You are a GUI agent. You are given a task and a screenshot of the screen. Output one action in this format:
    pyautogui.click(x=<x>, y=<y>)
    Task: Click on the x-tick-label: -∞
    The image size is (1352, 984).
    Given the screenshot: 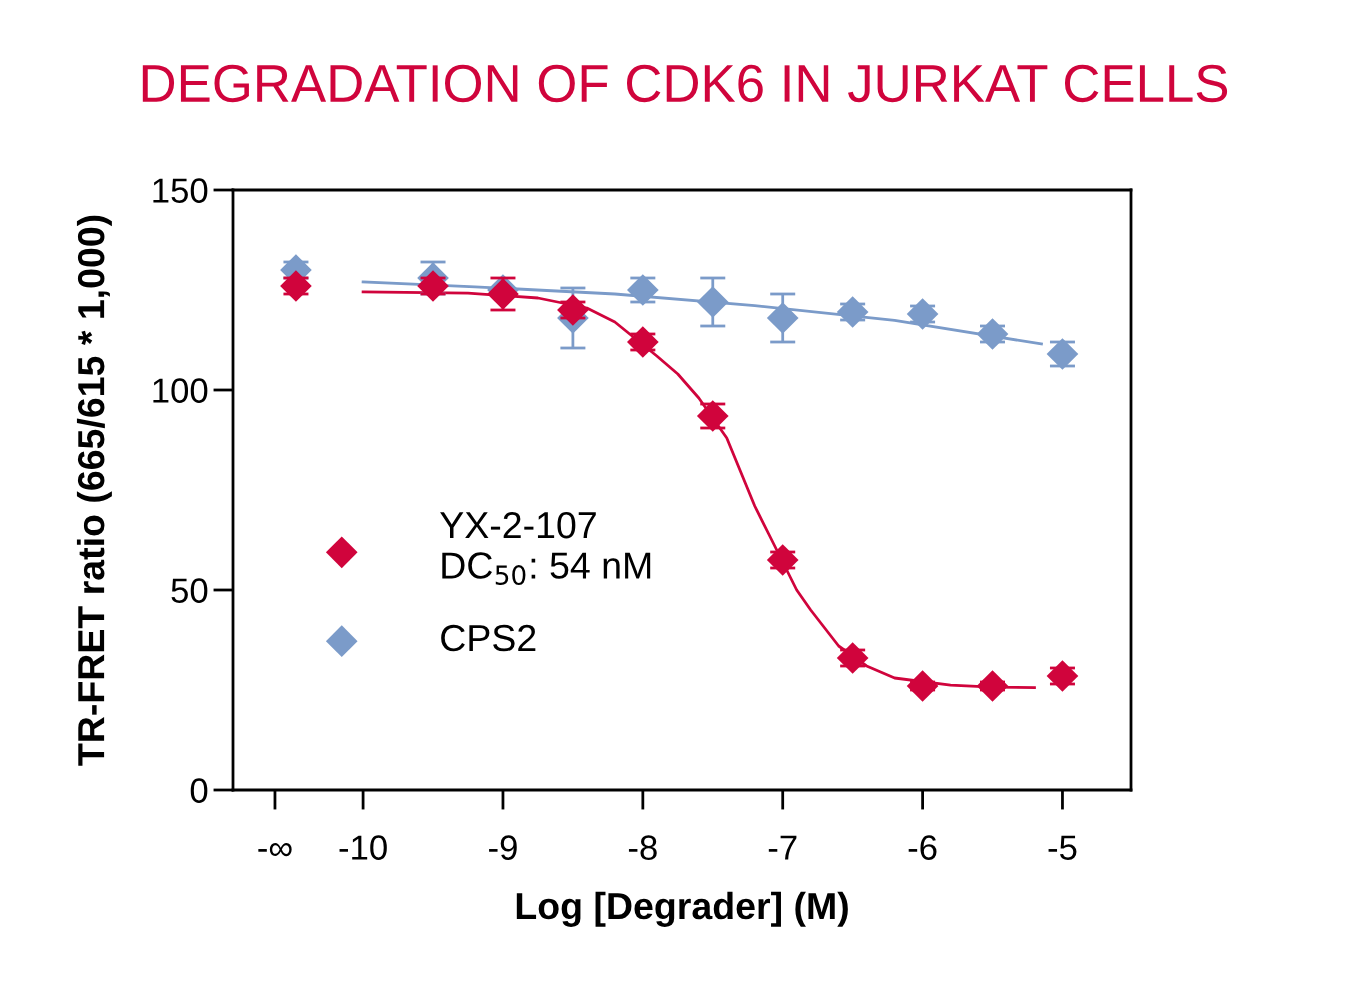 What is the action you would take?
    pyautogui.click(x=275, y=849)
    